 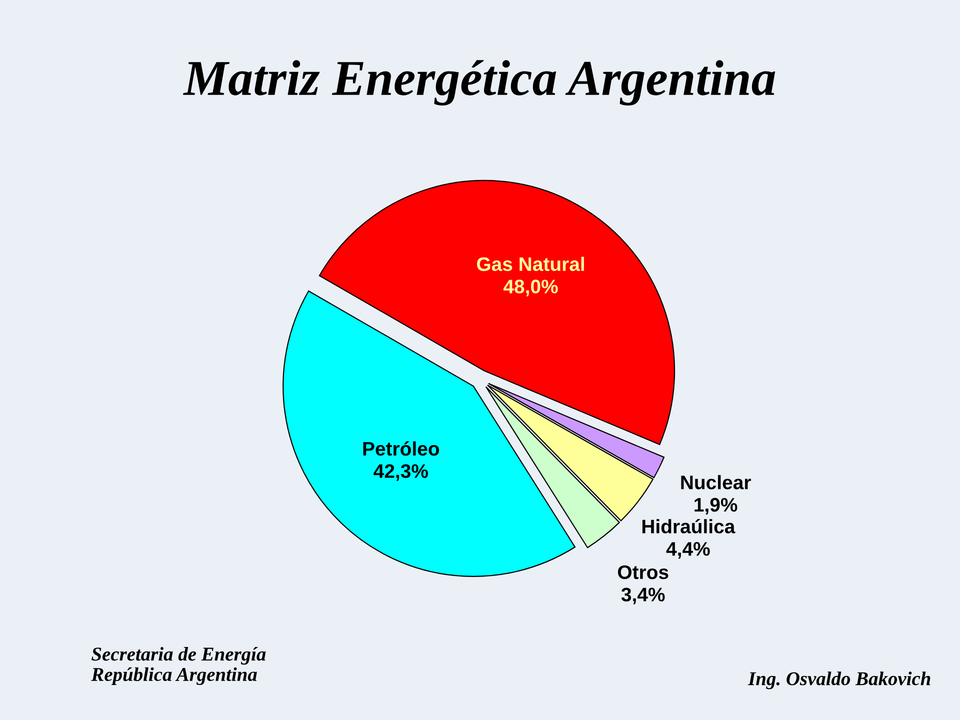 I want to click on data-label: 1,9%, so click(x=716, y=506).